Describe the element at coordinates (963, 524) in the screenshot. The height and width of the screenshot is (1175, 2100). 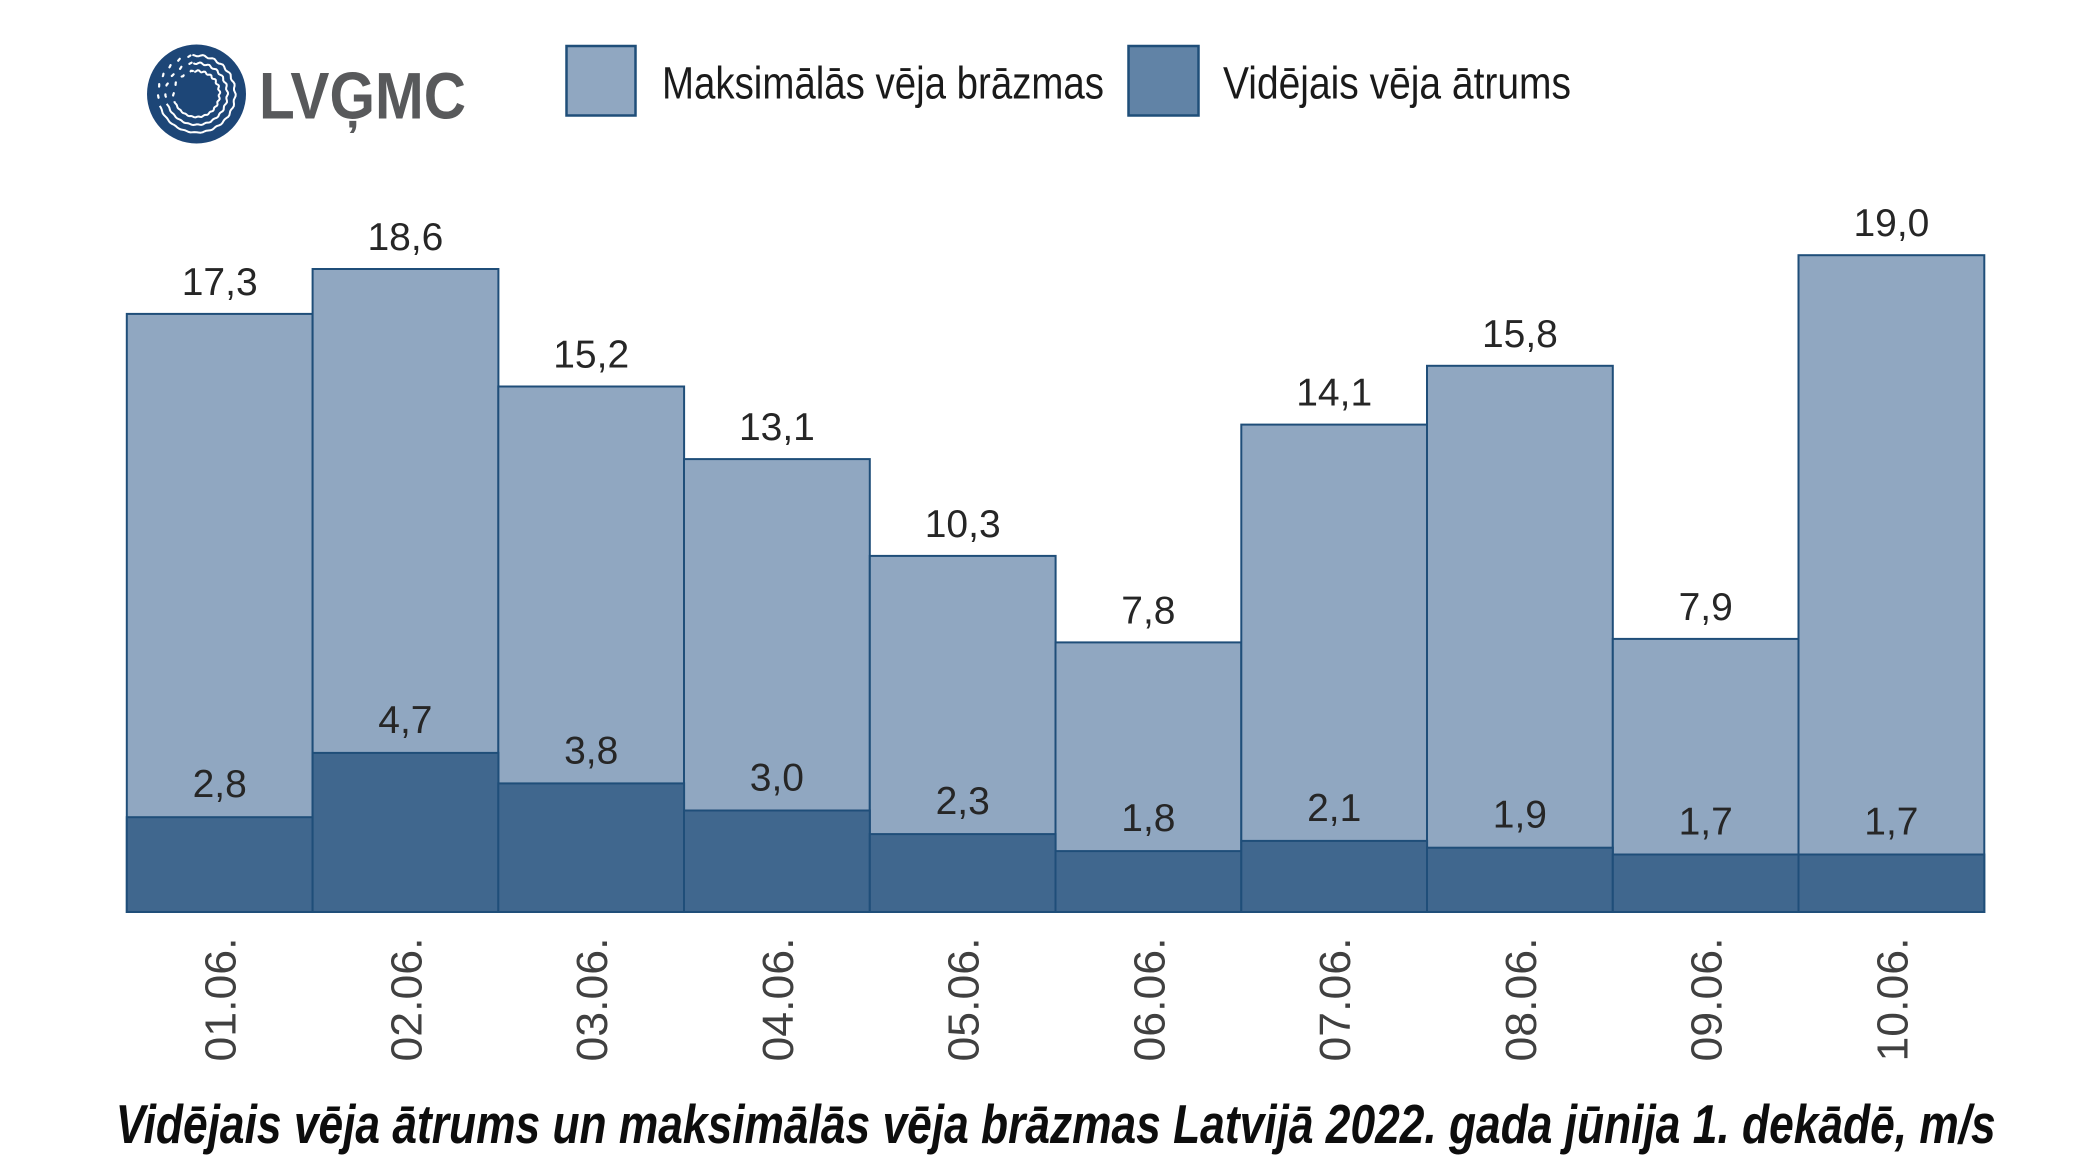
I see `svg-text: 10,3` at that location.